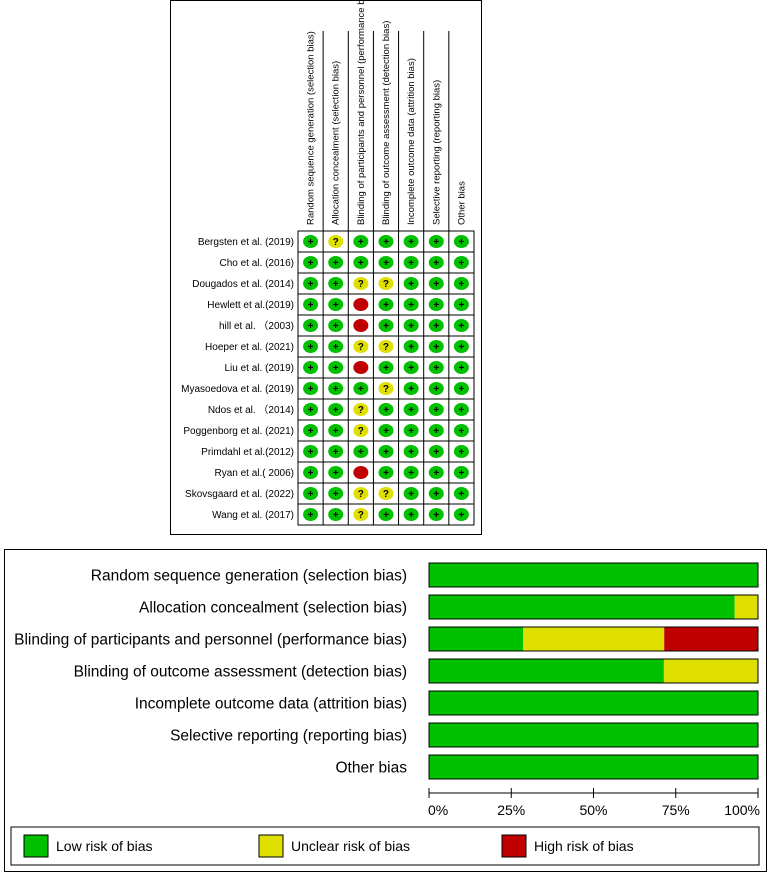 The width and height of the screenshot is (771, 875). Describe the element at coordinates (288, 736) in the screenshot. I see `bar-category-label: Selective reporting (reporting bias)` at that location.